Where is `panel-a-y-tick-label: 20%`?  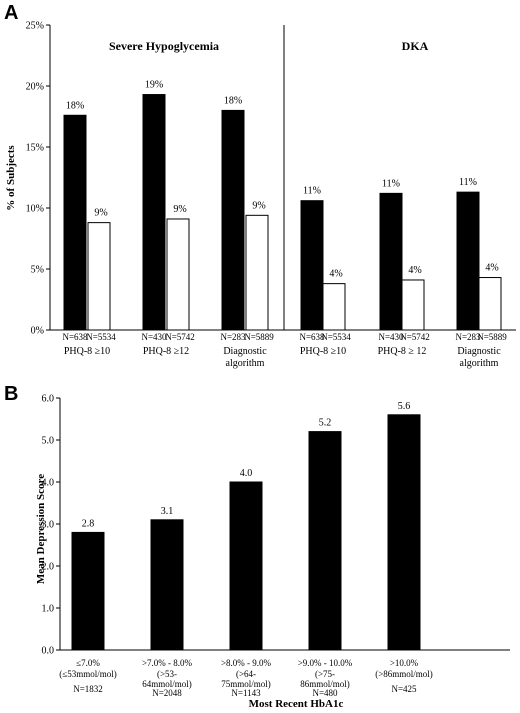
panel-a-y-tick-label: 20% is located at coordinates (35, 87).